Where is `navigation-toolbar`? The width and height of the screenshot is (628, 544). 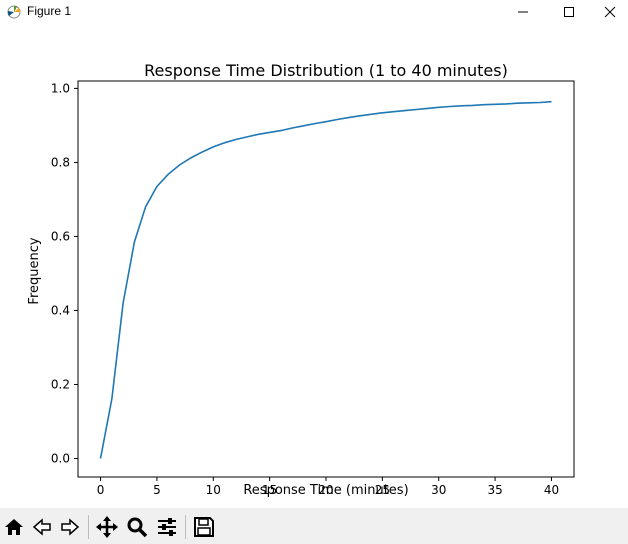 navigation-toolbar is located at coordinates (314, 526).